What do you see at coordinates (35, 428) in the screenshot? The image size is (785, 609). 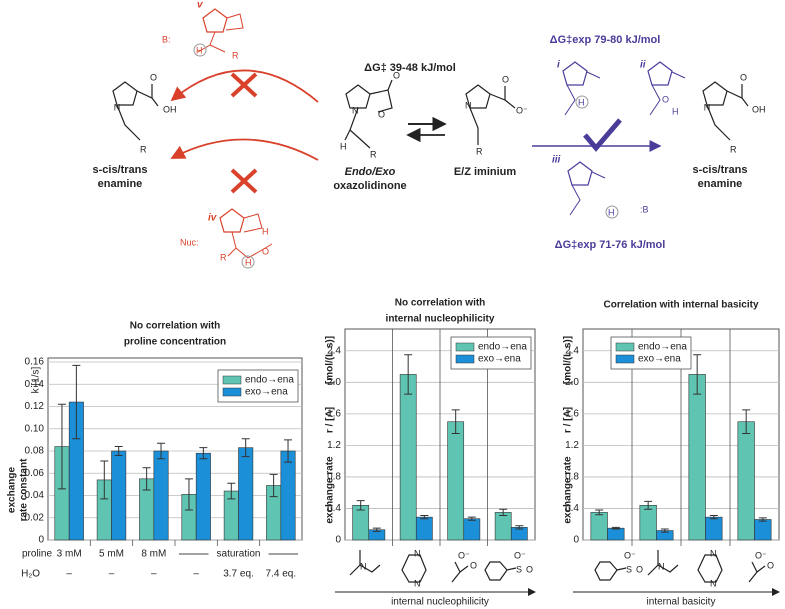 I see `y-tick-label: 0.10` at bounding box center [35, 428].